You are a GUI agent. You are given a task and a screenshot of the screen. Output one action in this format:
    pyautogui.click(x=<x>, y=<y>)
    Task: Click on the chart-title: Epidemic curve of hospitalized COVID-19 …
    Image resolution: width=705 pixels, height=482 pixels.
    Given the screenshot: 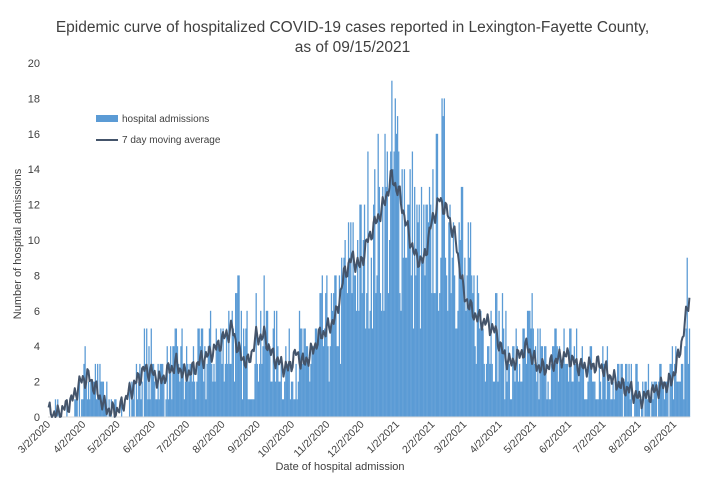 What is the action you would take?
    pyautogui.click(x=352, y=27)
    